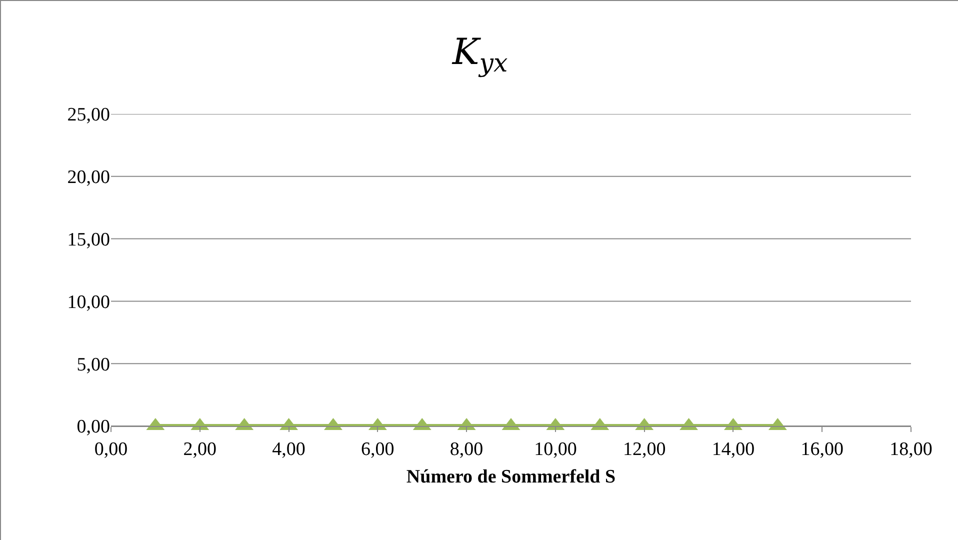  I want to click on y-tick-label: 15,00, so click(88, 239).